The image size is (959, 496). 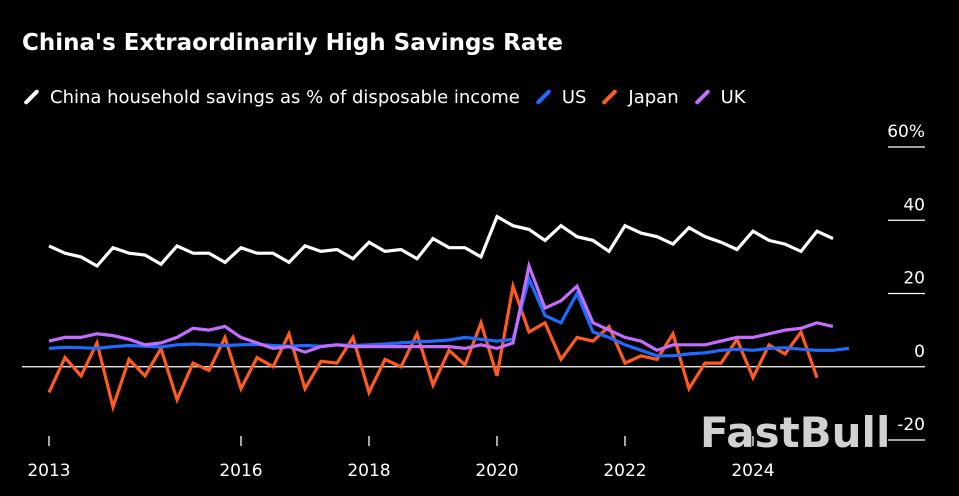 I want to click on x-axis: 2013 2016 2018 2020 2022 2024, so click(x=401, y=458).